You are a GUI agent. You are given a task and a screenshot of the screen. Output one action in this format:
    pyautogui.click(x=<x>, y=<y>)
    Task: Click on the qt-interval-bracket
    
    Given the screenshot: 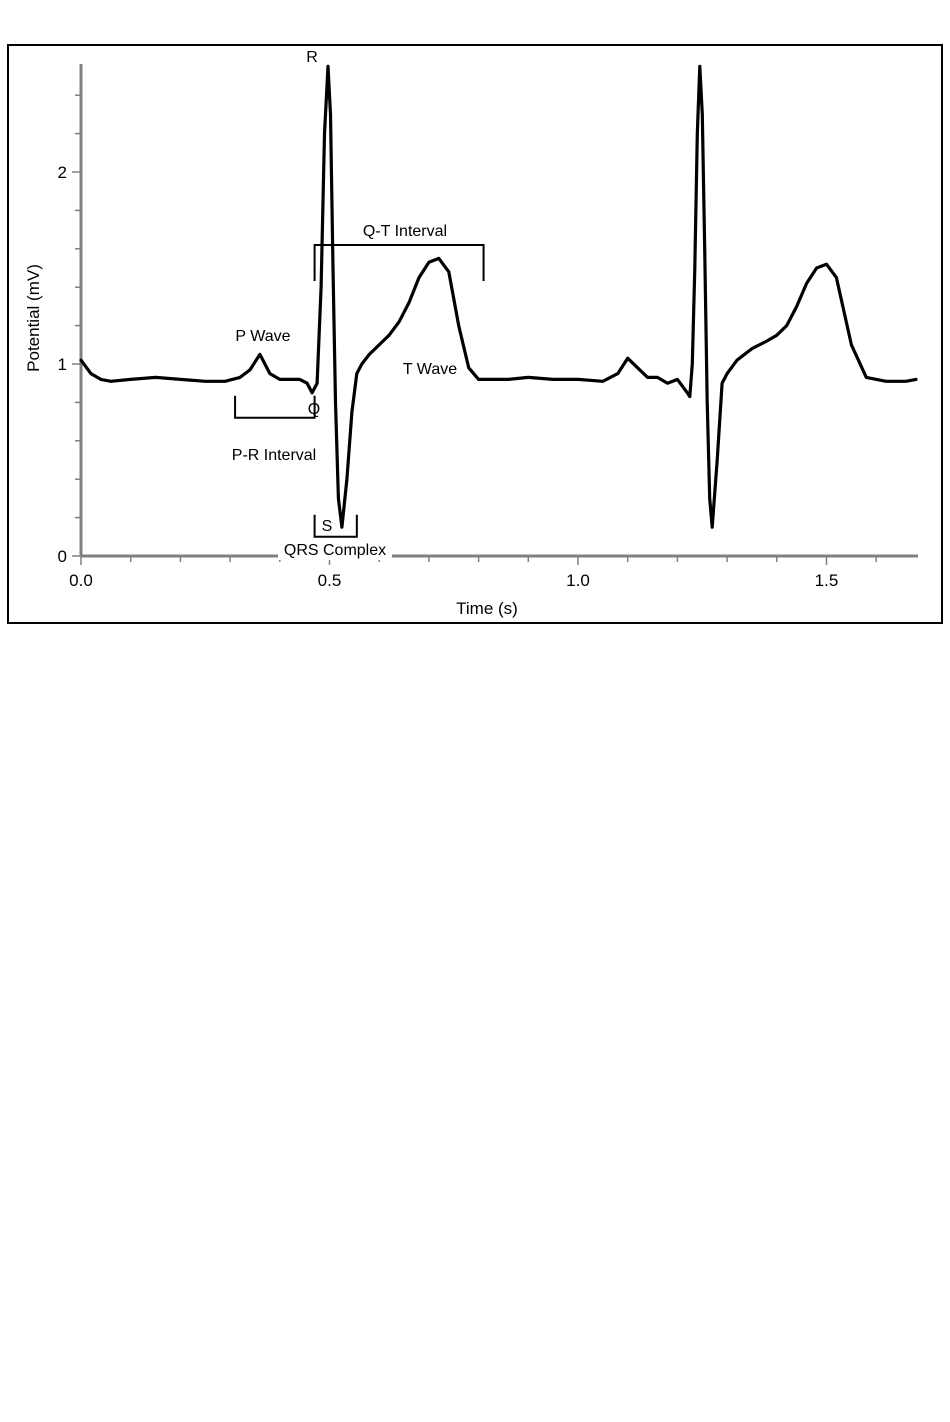 What is the action you would take?
    pyautogui.click(x=399, y=262)
    